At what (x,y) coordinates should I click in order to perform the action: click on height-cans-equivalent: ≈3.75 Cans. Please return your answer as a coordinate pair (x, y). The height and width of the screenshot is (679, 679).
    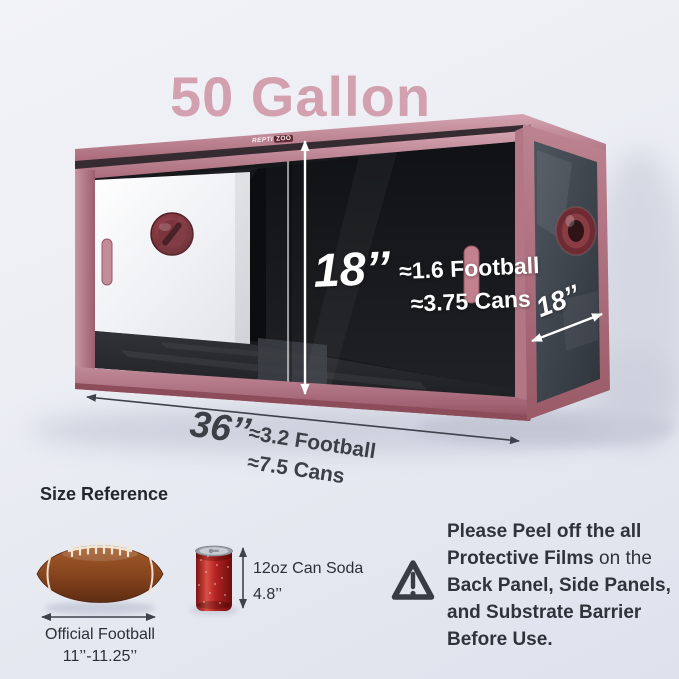
    Looking at the image, I should click on (471, 301).